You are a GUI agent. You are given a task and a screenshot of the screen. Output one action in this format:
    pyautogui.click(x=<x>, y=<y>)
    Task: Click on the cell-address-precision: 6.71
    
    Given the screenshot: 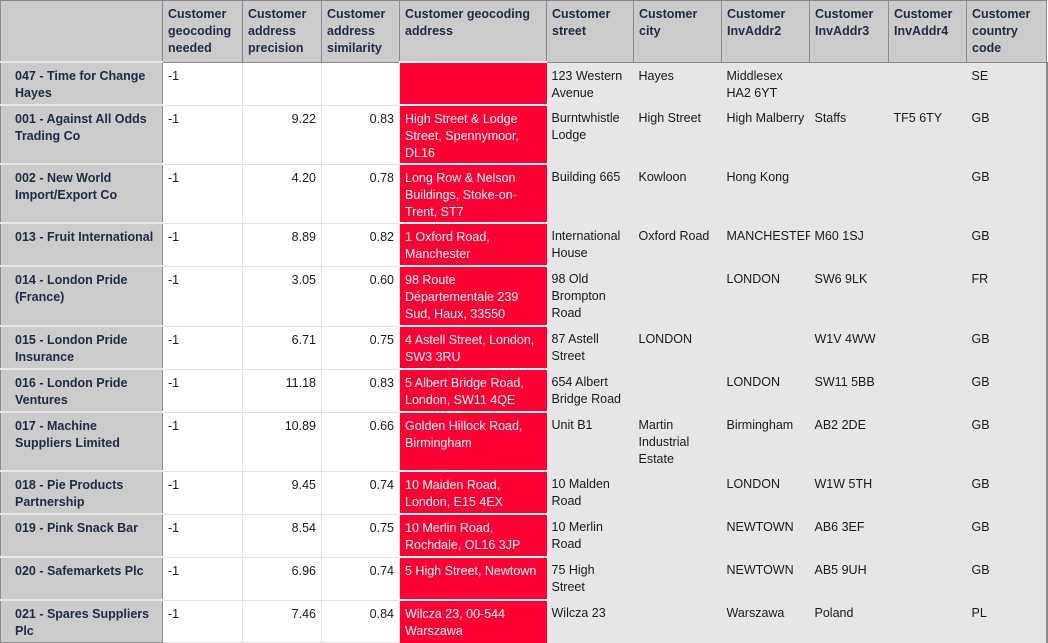 What is the action you would take?
    pyautogui.click(x=282, y=347)
    